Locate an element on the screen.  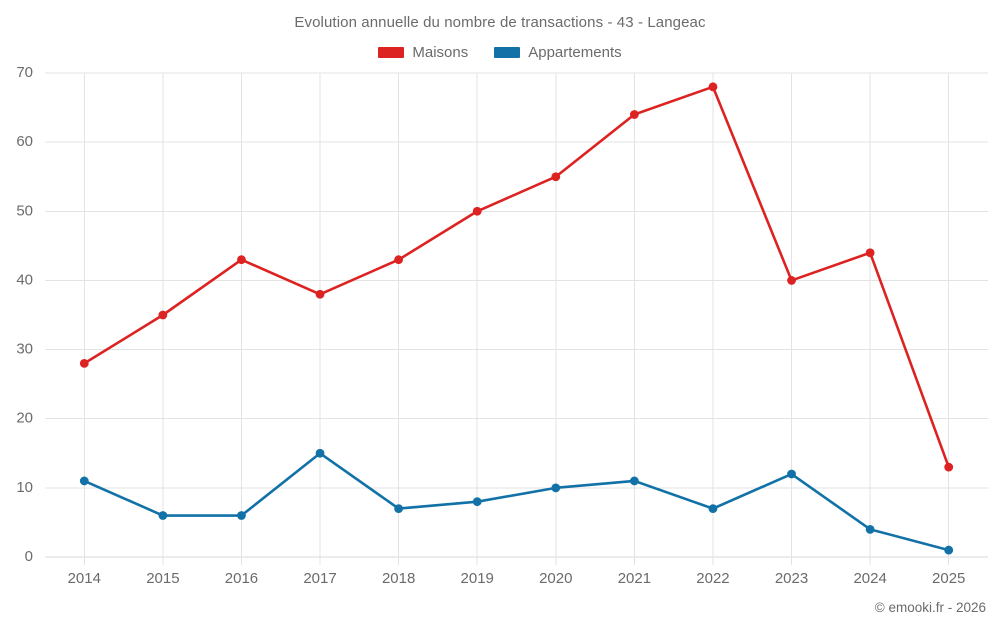
x-axis-tick-label: 2024 is located at coordinates (869, 578).